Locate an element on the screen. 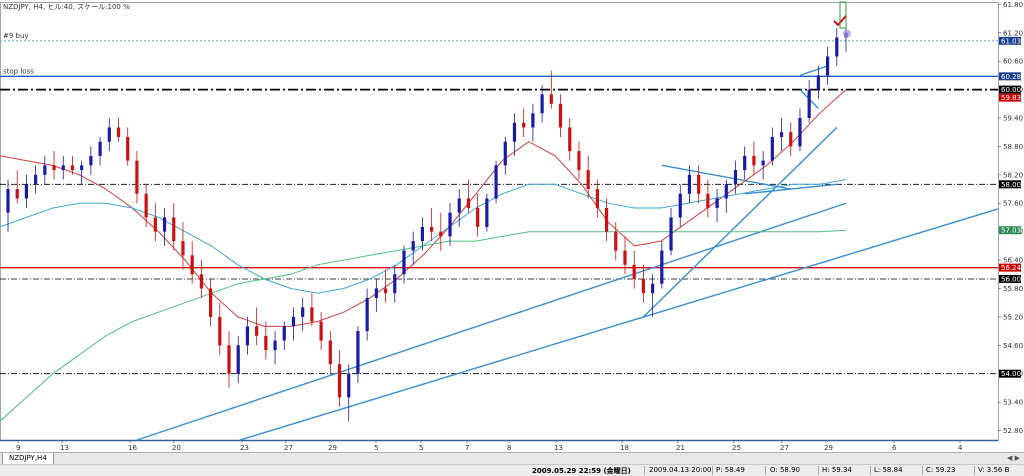 The width and height of the screenshot is (1024, 476). x-tick-label: 5 is located at coordinates (421, 448).